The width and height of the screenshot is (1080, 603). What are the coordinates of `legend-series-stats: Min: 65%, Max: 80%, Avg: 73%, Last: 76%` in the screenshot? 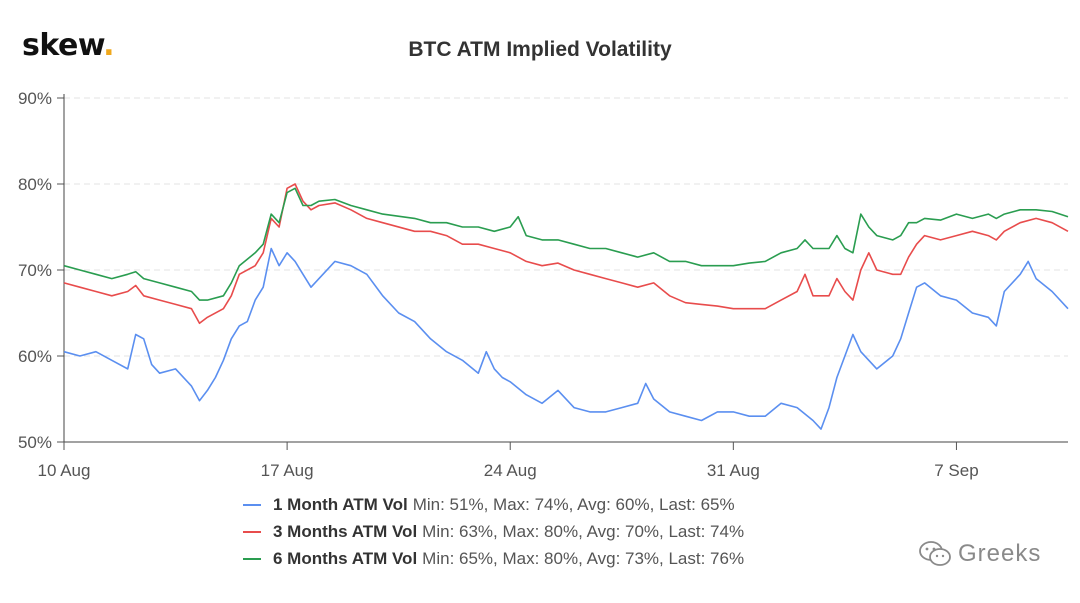 It's located at (583, 558).